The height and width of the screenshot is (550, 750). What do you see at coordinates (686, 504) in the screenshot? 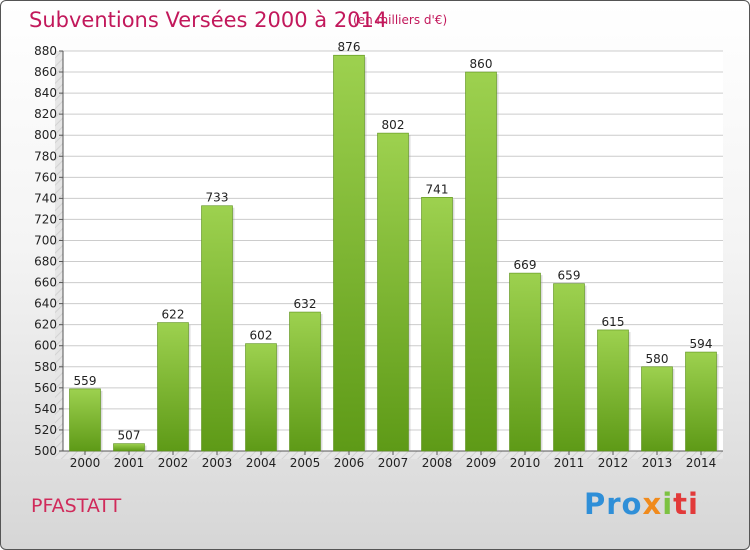
I see `logo-part-4: ti` at bounding box center [686, 504].